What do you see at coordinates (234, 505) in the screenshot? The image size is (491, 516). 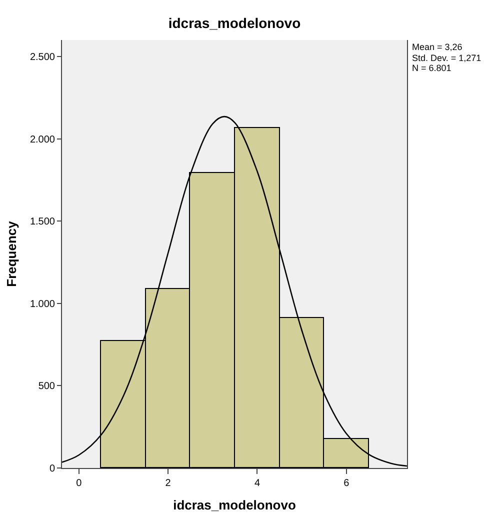 I see `x-axis-title: idcras_modelonovo` at bounding box center [234, 505].